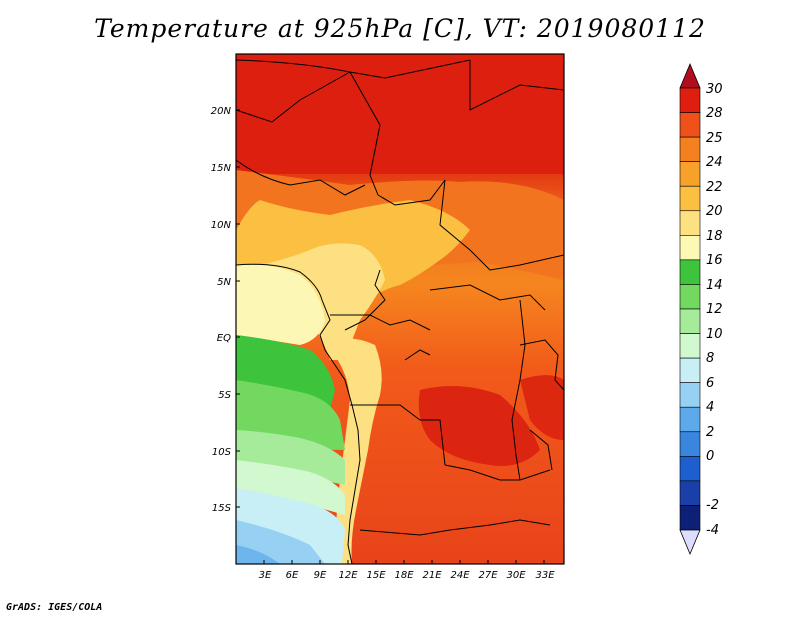 The width and height of the screenshot is (800, 618). I want to click on southeast-hot-patch, so click(542, 407).